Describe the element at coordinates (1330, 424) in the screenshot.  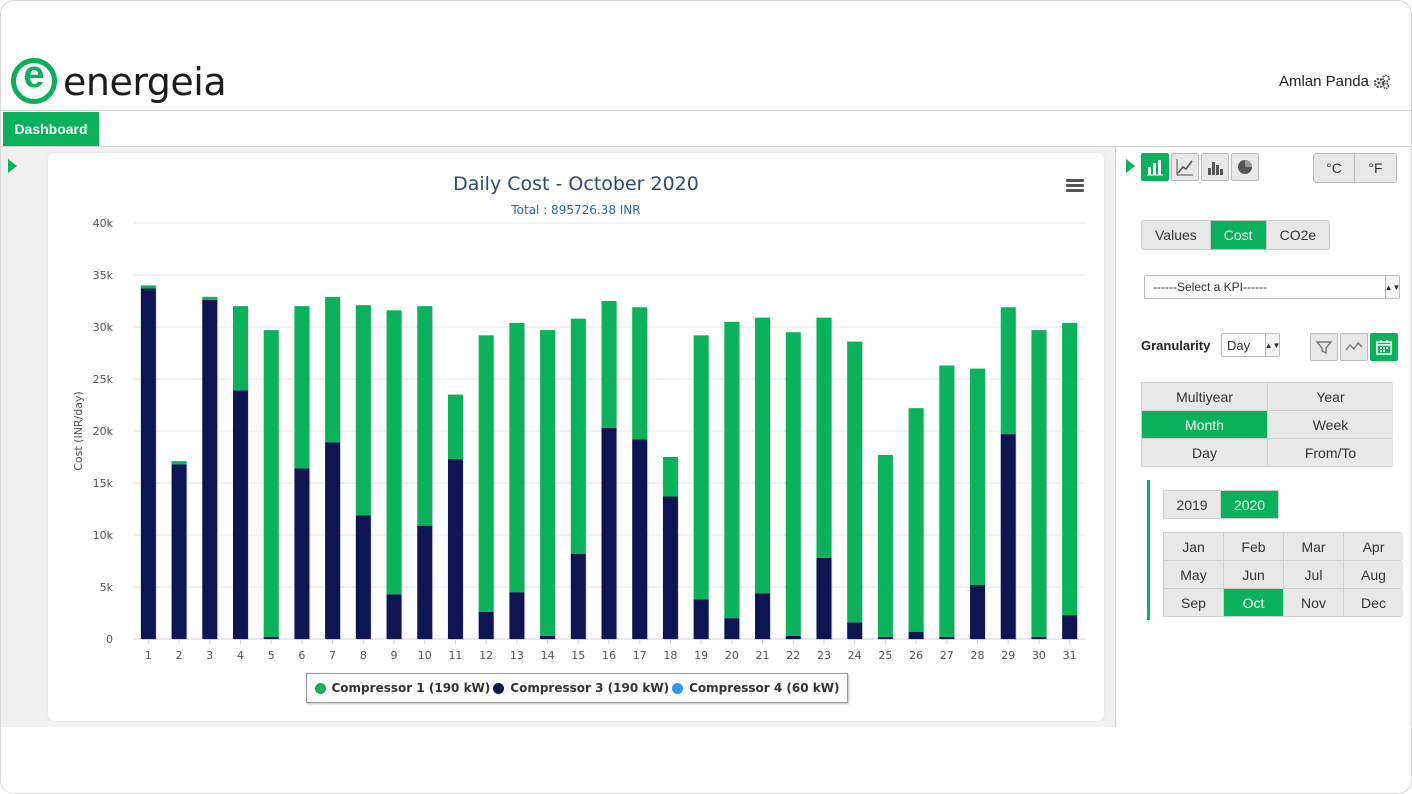
I see `period-tab-week: Week` at that location.